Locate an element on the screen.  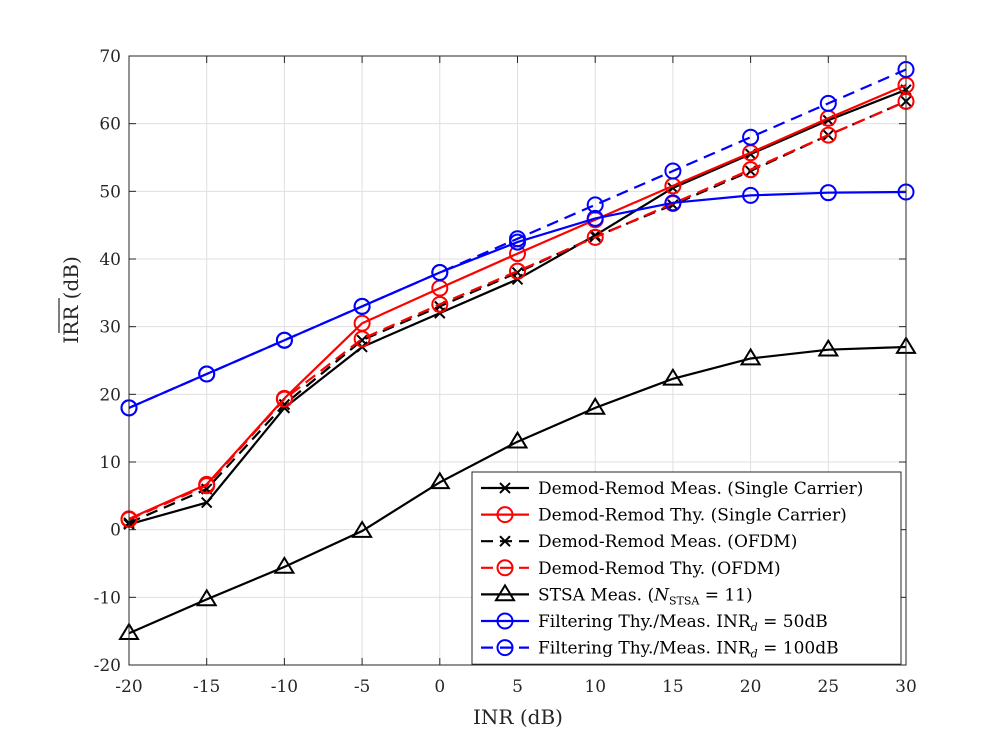
x-tick-label: 30 is located at coordinates (906, 687).